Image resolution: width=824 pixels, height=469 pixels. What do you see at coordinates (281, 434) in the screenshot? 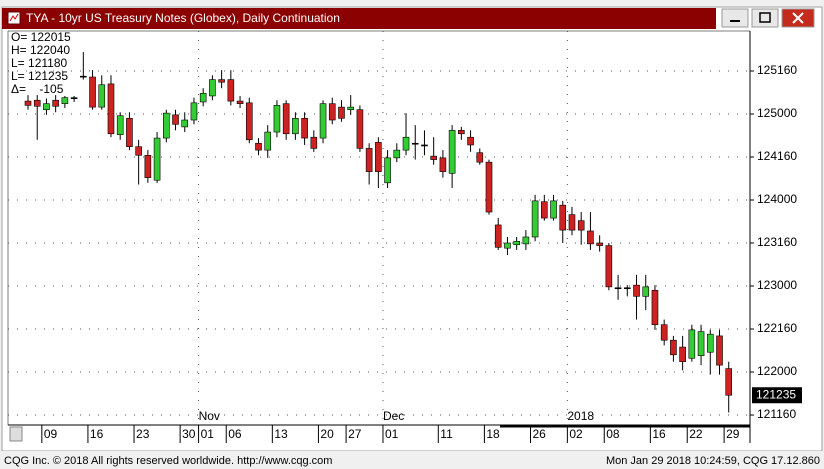
I see `x-tick-label: 13` at bounding box center [281, 434].